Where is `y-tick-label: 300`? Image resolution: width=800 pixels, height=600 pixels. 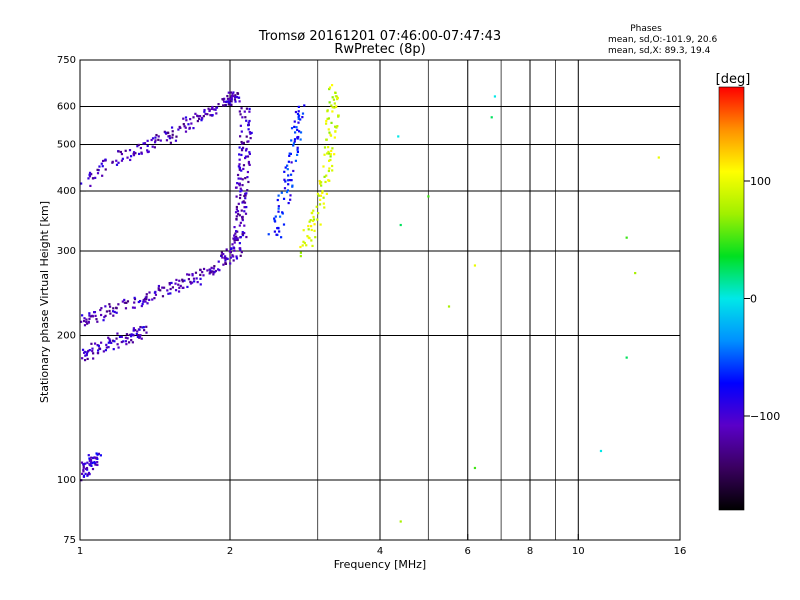 y-tick-label: 300 is located at coordinates (66, 251).